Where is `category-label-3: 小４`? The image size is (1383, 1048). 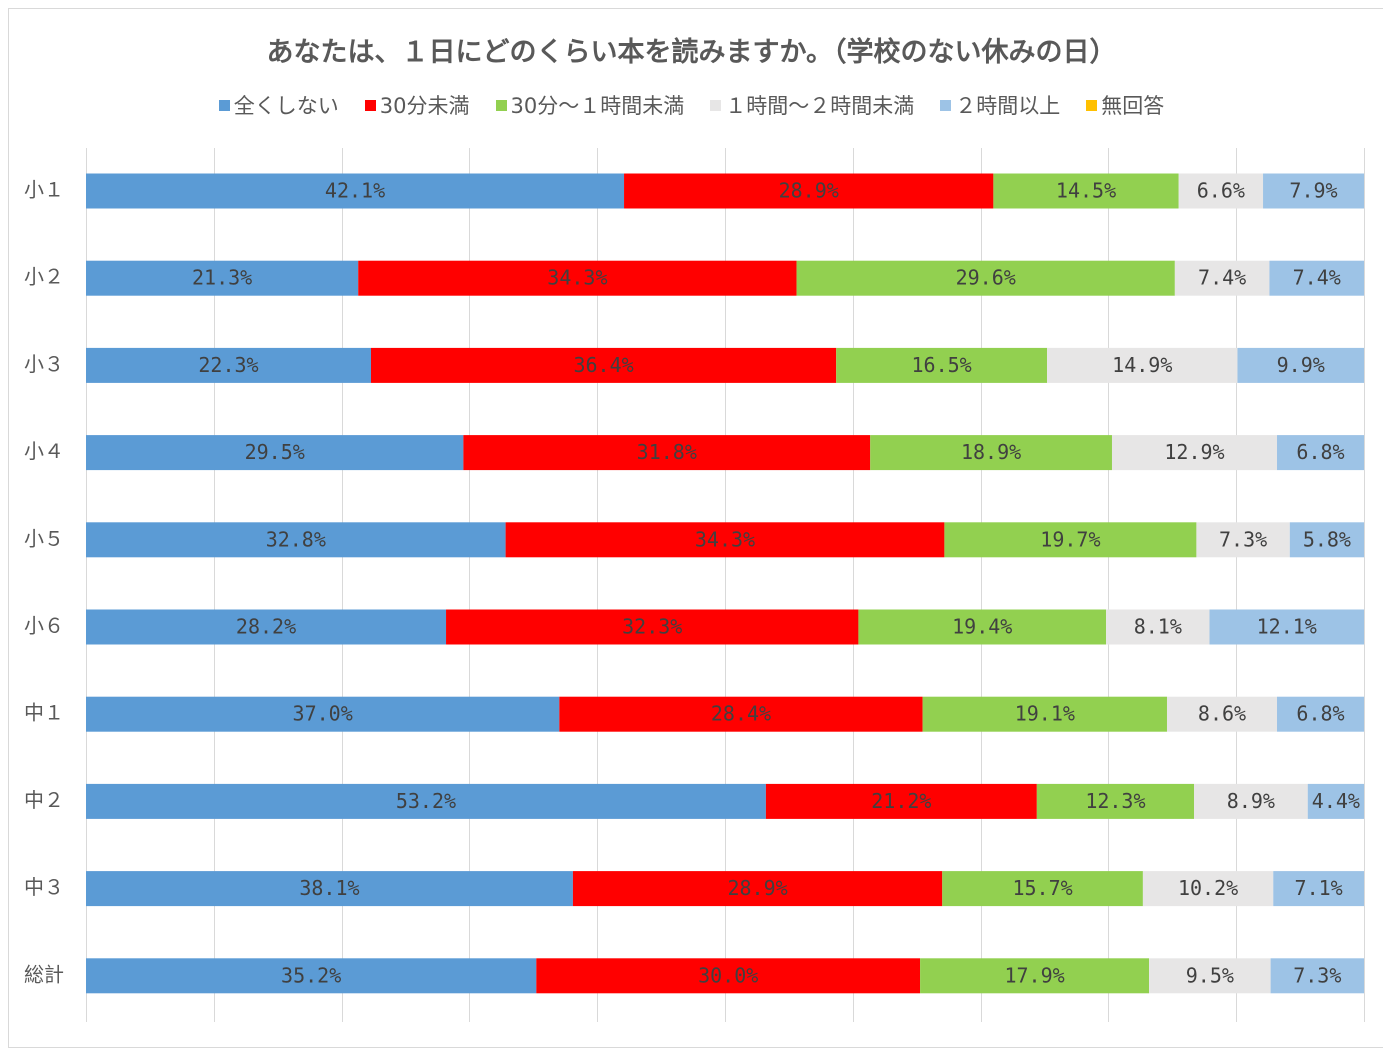
category-label-3: 小４ is located at coordinates (44, 451).